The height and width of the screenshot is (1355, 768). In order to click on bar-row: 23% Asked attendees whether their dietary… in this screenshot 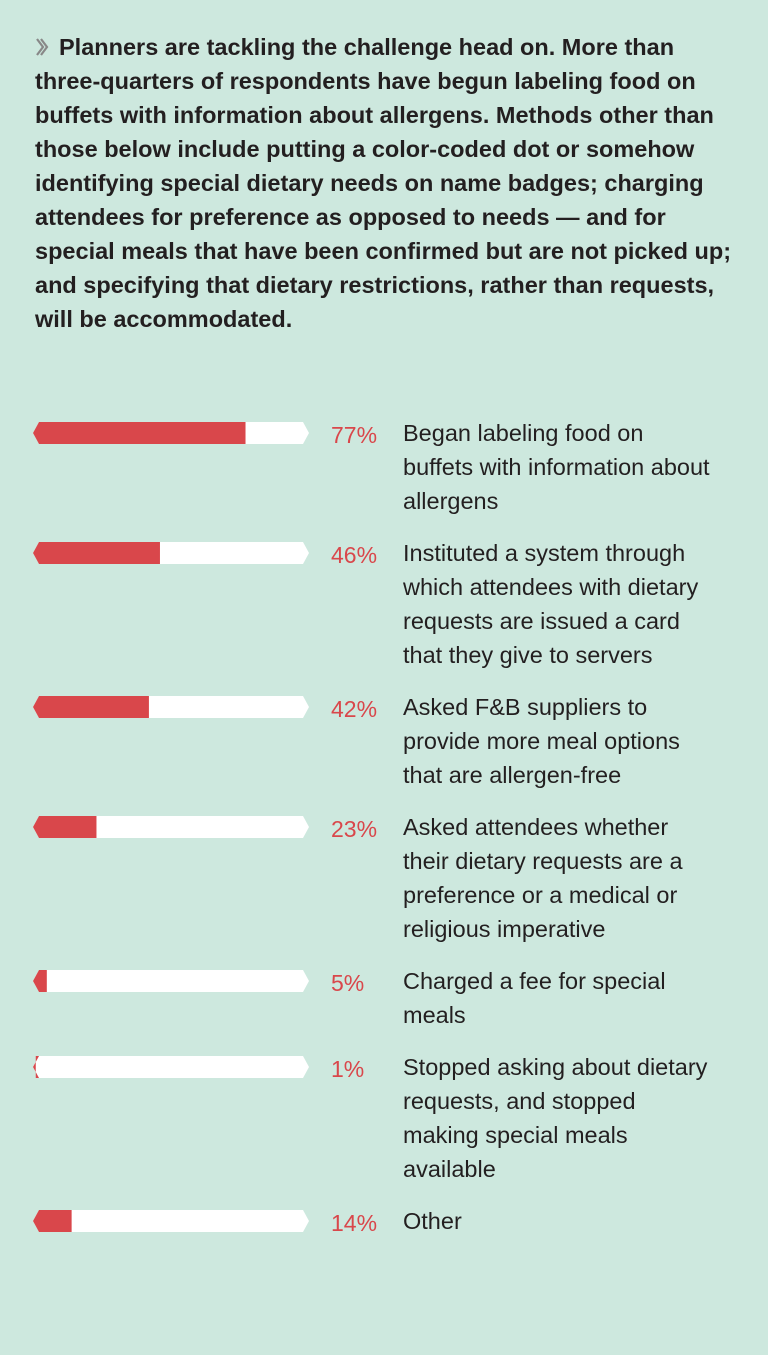, I will do `click(393, 880)`.